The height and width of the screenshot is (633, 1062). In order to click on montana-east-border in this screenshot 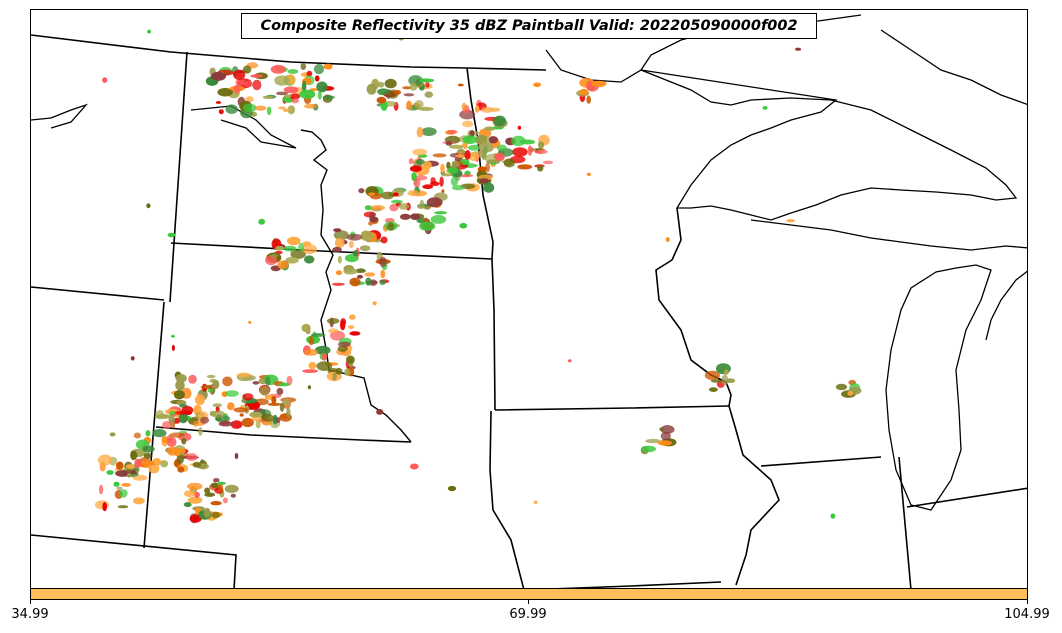, I will do `click(178, 177)`.